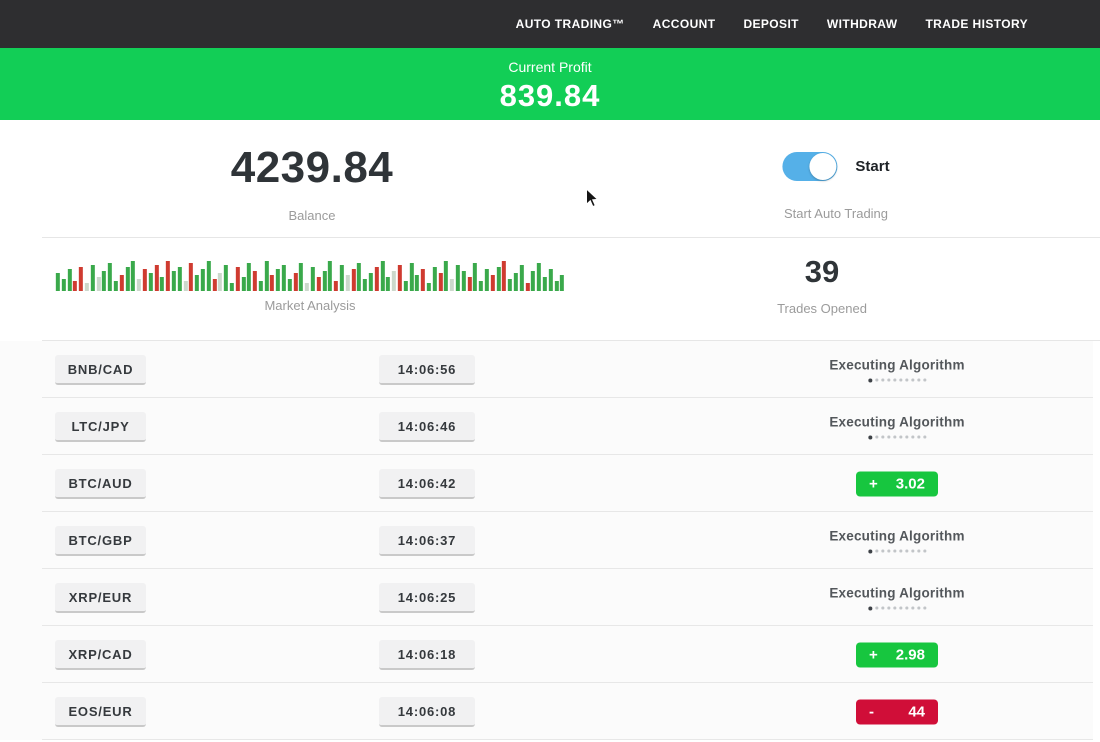 The image size is (1100, 742). I want to click on result-badge: +3.02, so click(897, 483).